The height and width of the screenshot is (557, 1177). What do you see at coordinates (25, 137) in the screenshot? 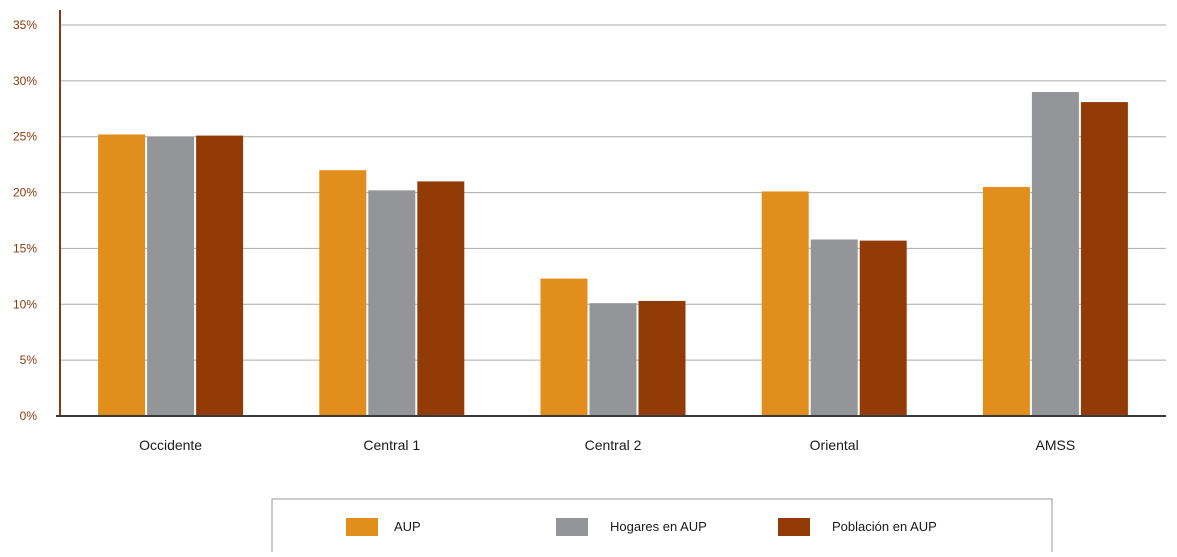
I see `y-tick-label: 25%` at bounding box center [25, 137].